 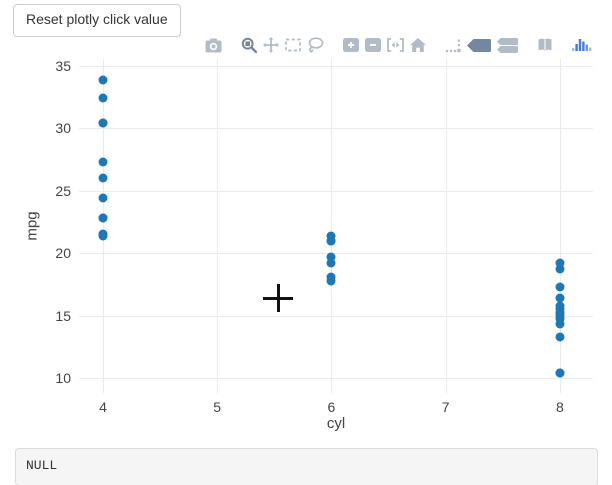 I want to click on camera-icon, so click(x=213, y=45).